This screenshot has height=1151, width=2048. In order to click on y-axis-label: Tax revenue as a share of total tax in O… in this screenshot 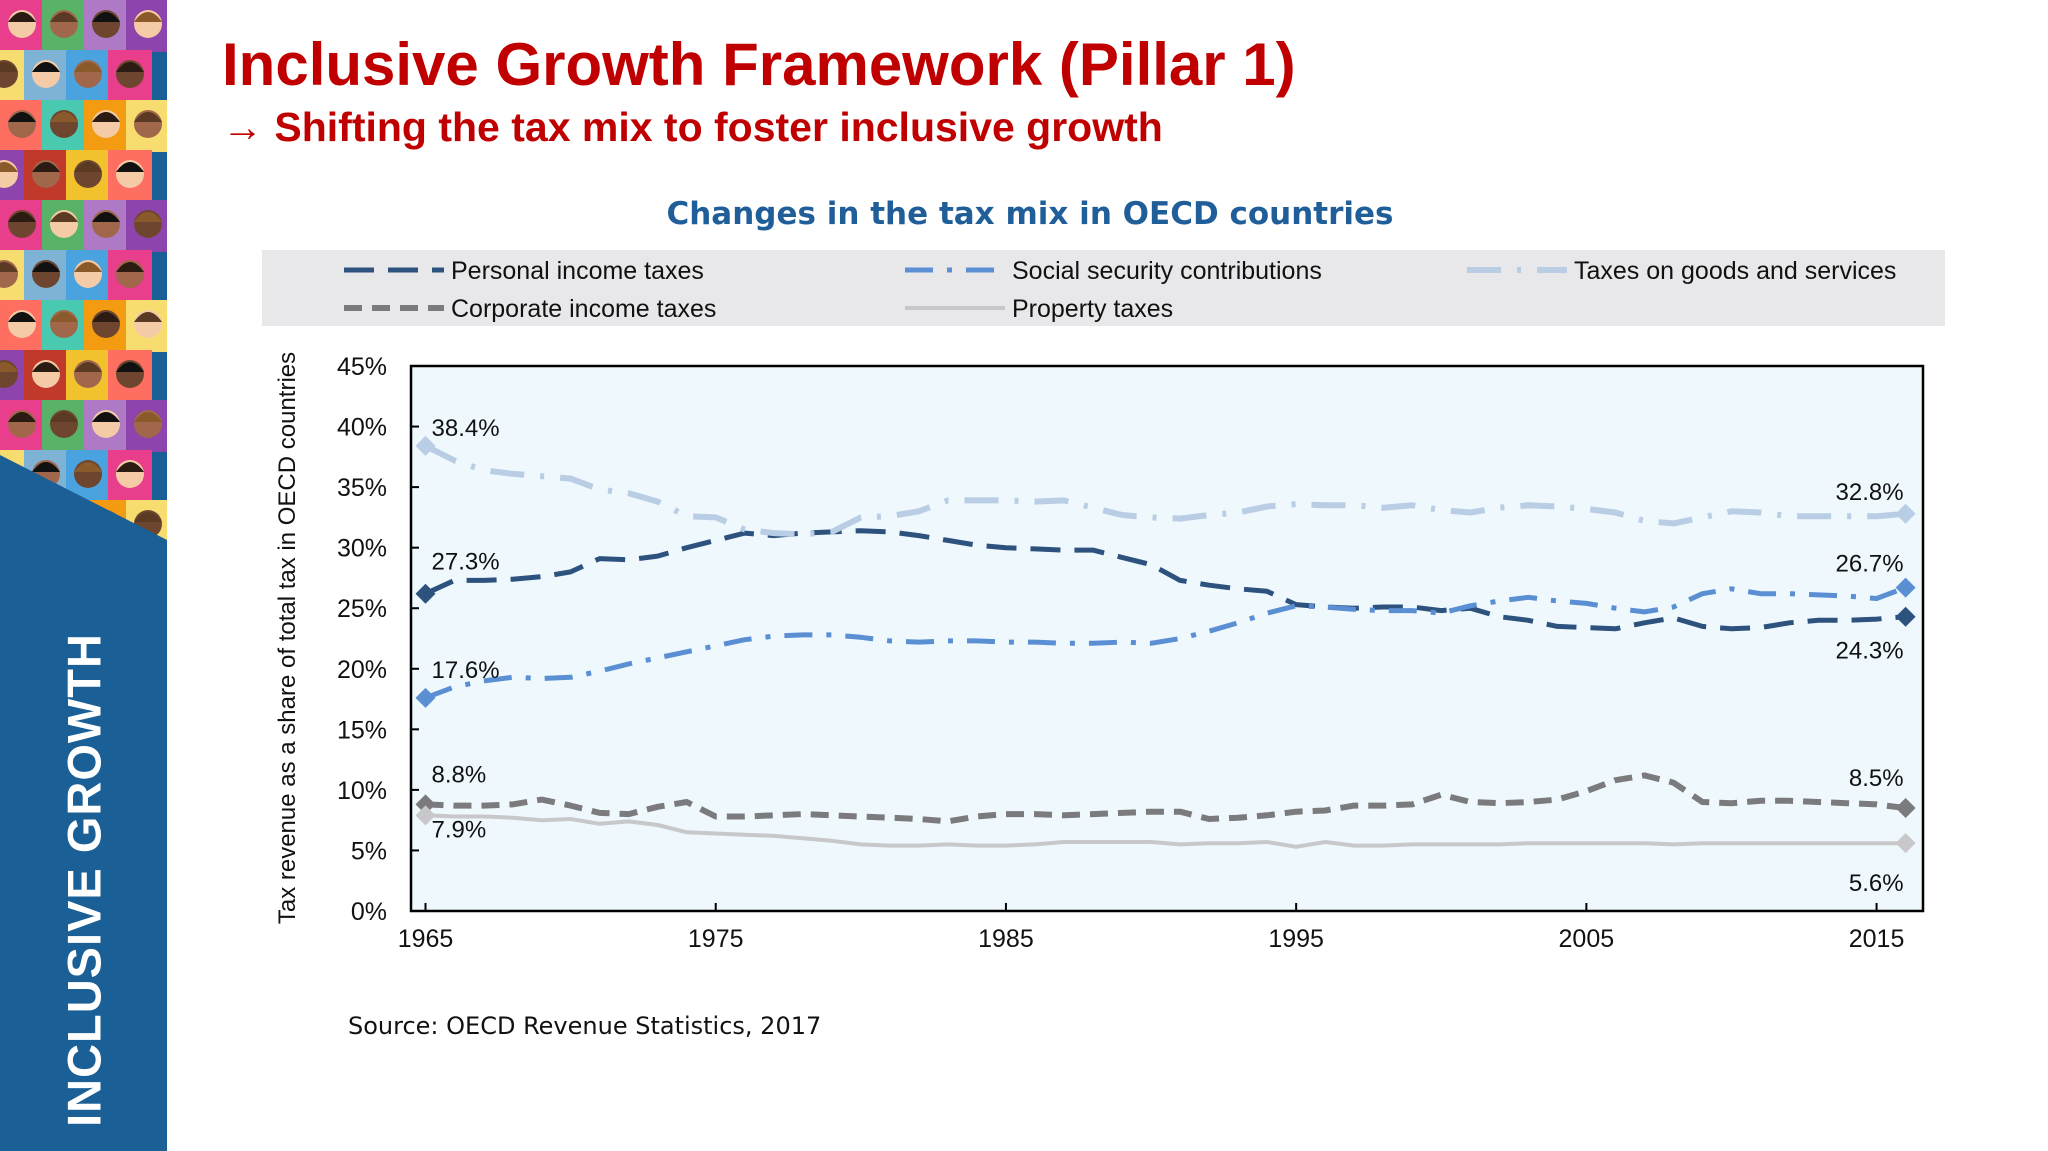, I will do `click(287, 638)`.